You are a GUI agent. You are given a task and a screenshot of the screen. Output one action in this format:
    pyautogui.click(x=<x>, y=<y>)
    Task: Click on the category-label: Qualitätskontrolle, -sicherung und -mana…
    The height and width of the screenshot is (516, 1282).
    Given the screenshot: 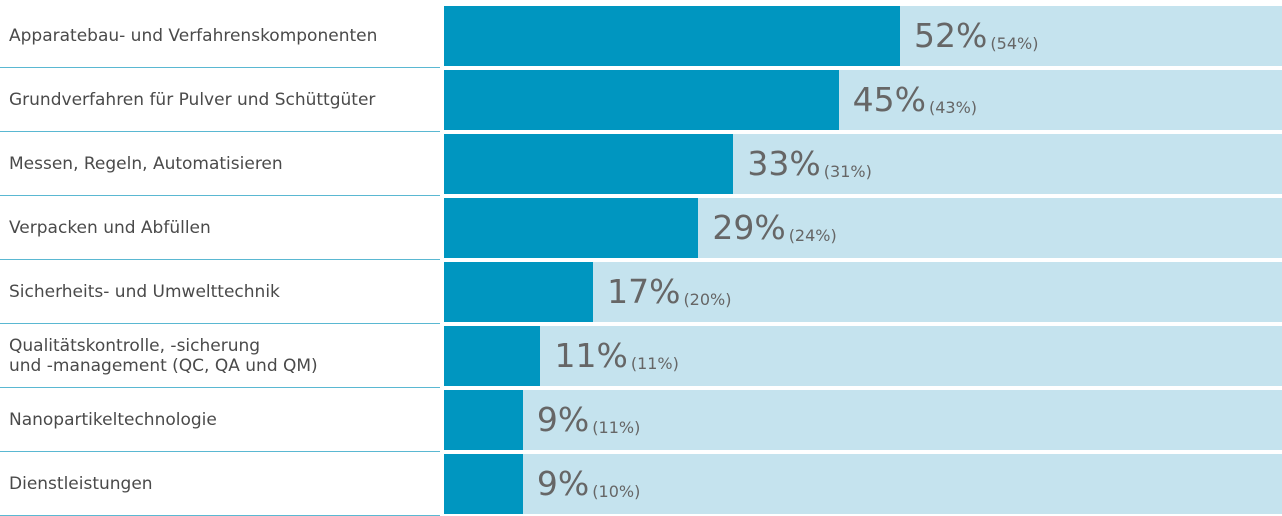 What is the action you would take?
    pyautogui.click(x=163, y=356)
    